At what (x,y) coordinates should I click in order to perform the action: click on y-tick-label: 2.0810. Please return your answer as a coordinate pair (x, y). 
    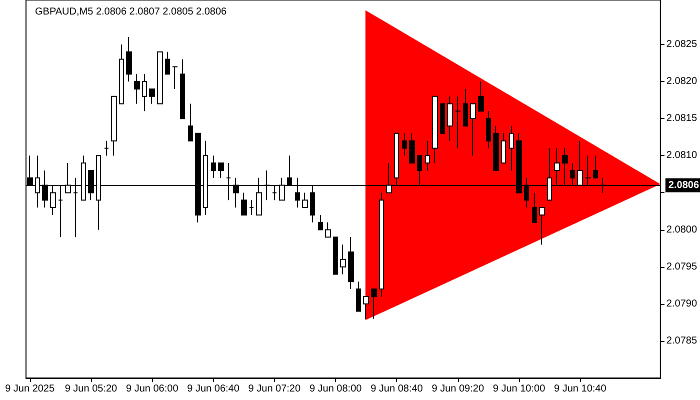
    Looking at the image, I should click on (682, 156).